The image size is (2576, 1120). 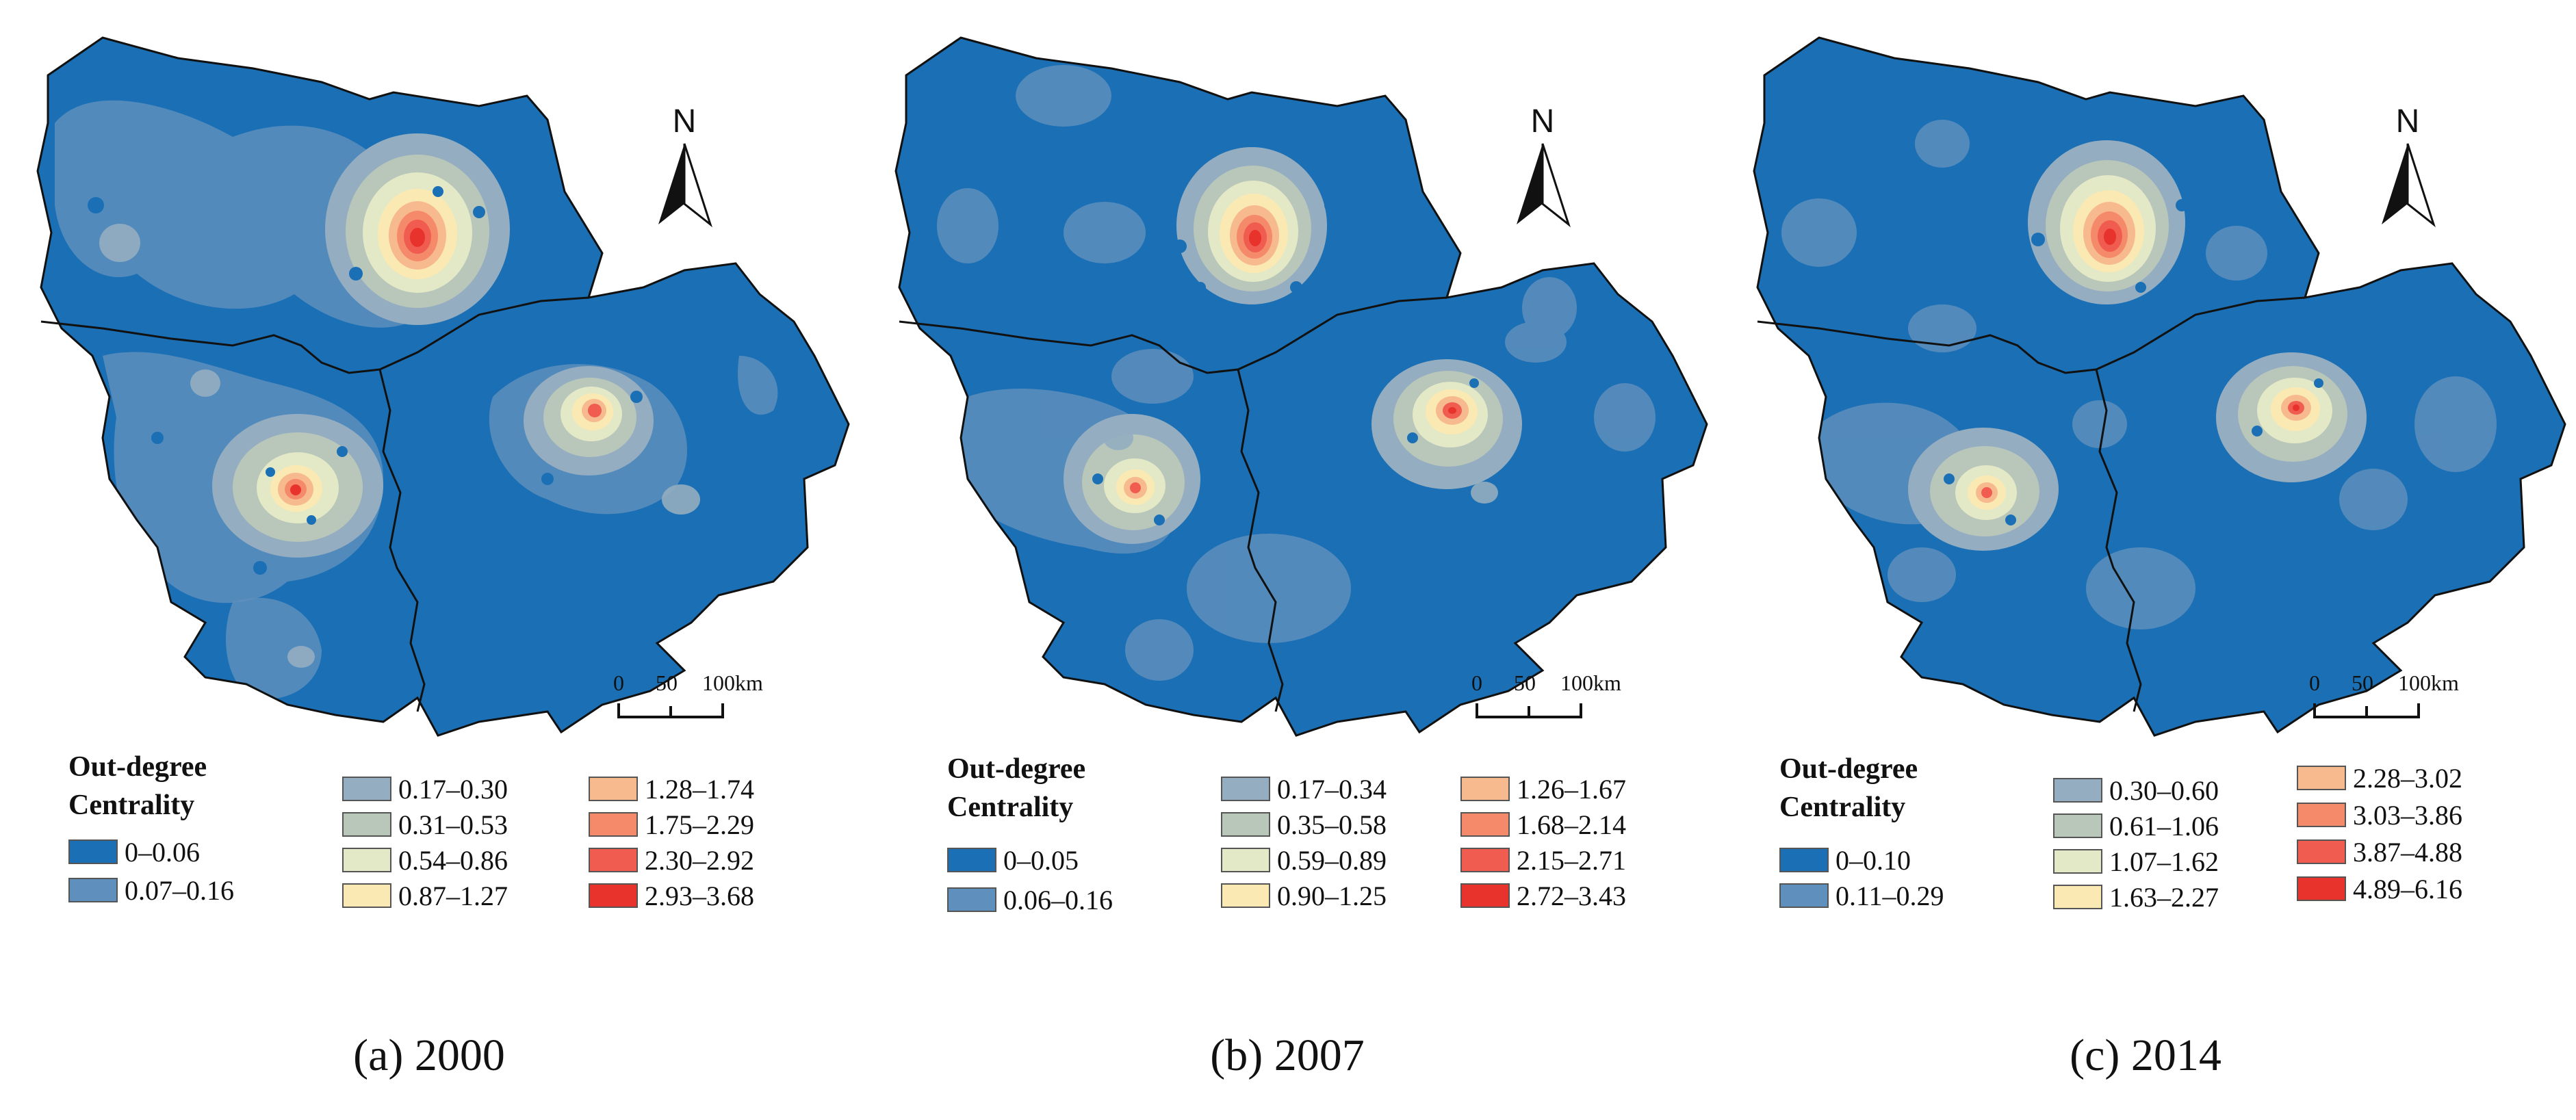 What do you see at coordinates (2136, 790) in the screenshot?
I see `legend-item: 0.30–0.60` at bounding box center [2136, 790].